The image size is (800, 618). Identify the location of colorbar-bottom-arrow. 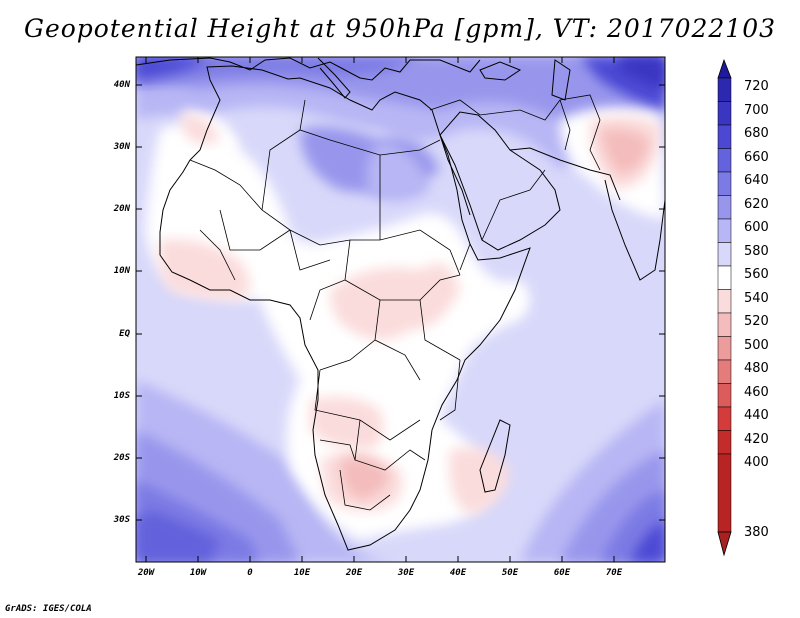
(724, 544).